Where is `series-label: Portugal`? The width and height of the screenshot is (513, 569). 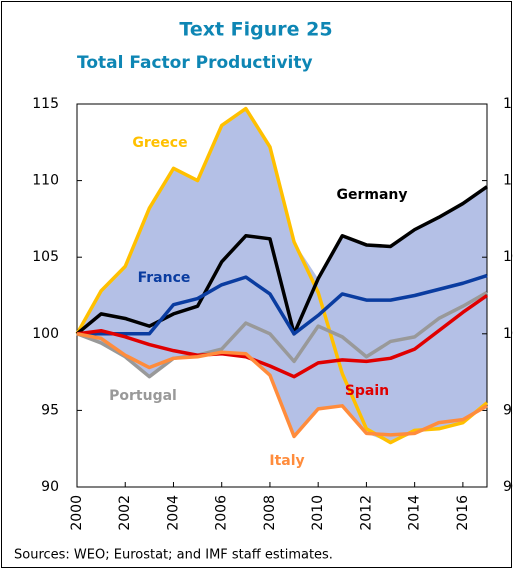
series-label: Portugal is located at coordinates (143, 396).